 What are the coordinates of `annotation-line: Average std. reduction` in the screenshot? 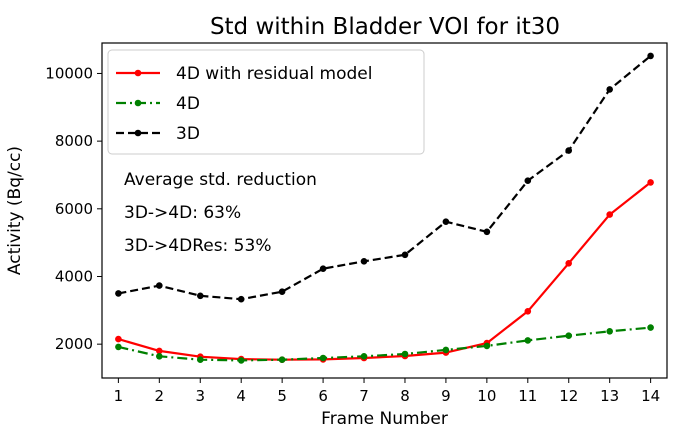 It's located at (220, 180).